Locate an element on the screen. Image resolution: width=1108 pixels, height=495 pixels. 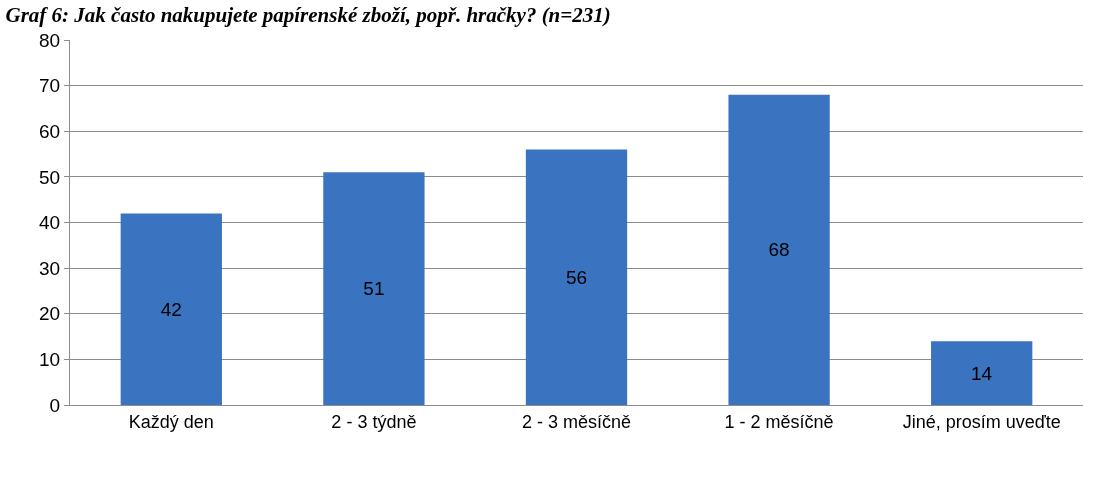
y-tick-label: 30 is located at coordinates (50, 268).